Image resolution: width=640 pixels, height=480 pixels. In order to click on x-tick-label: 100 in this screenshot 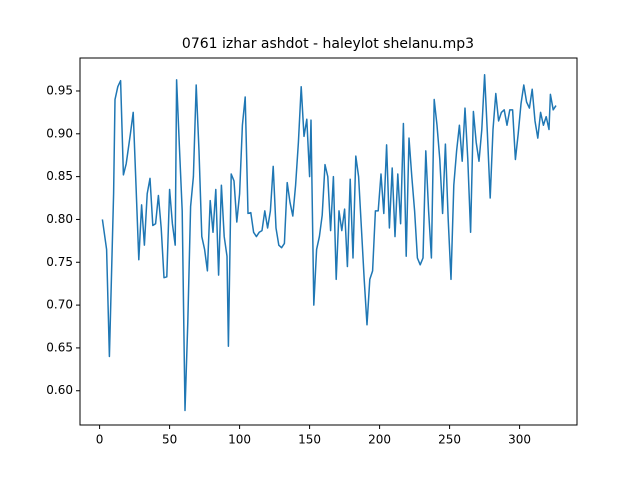, I will do `click(239, 440)`.